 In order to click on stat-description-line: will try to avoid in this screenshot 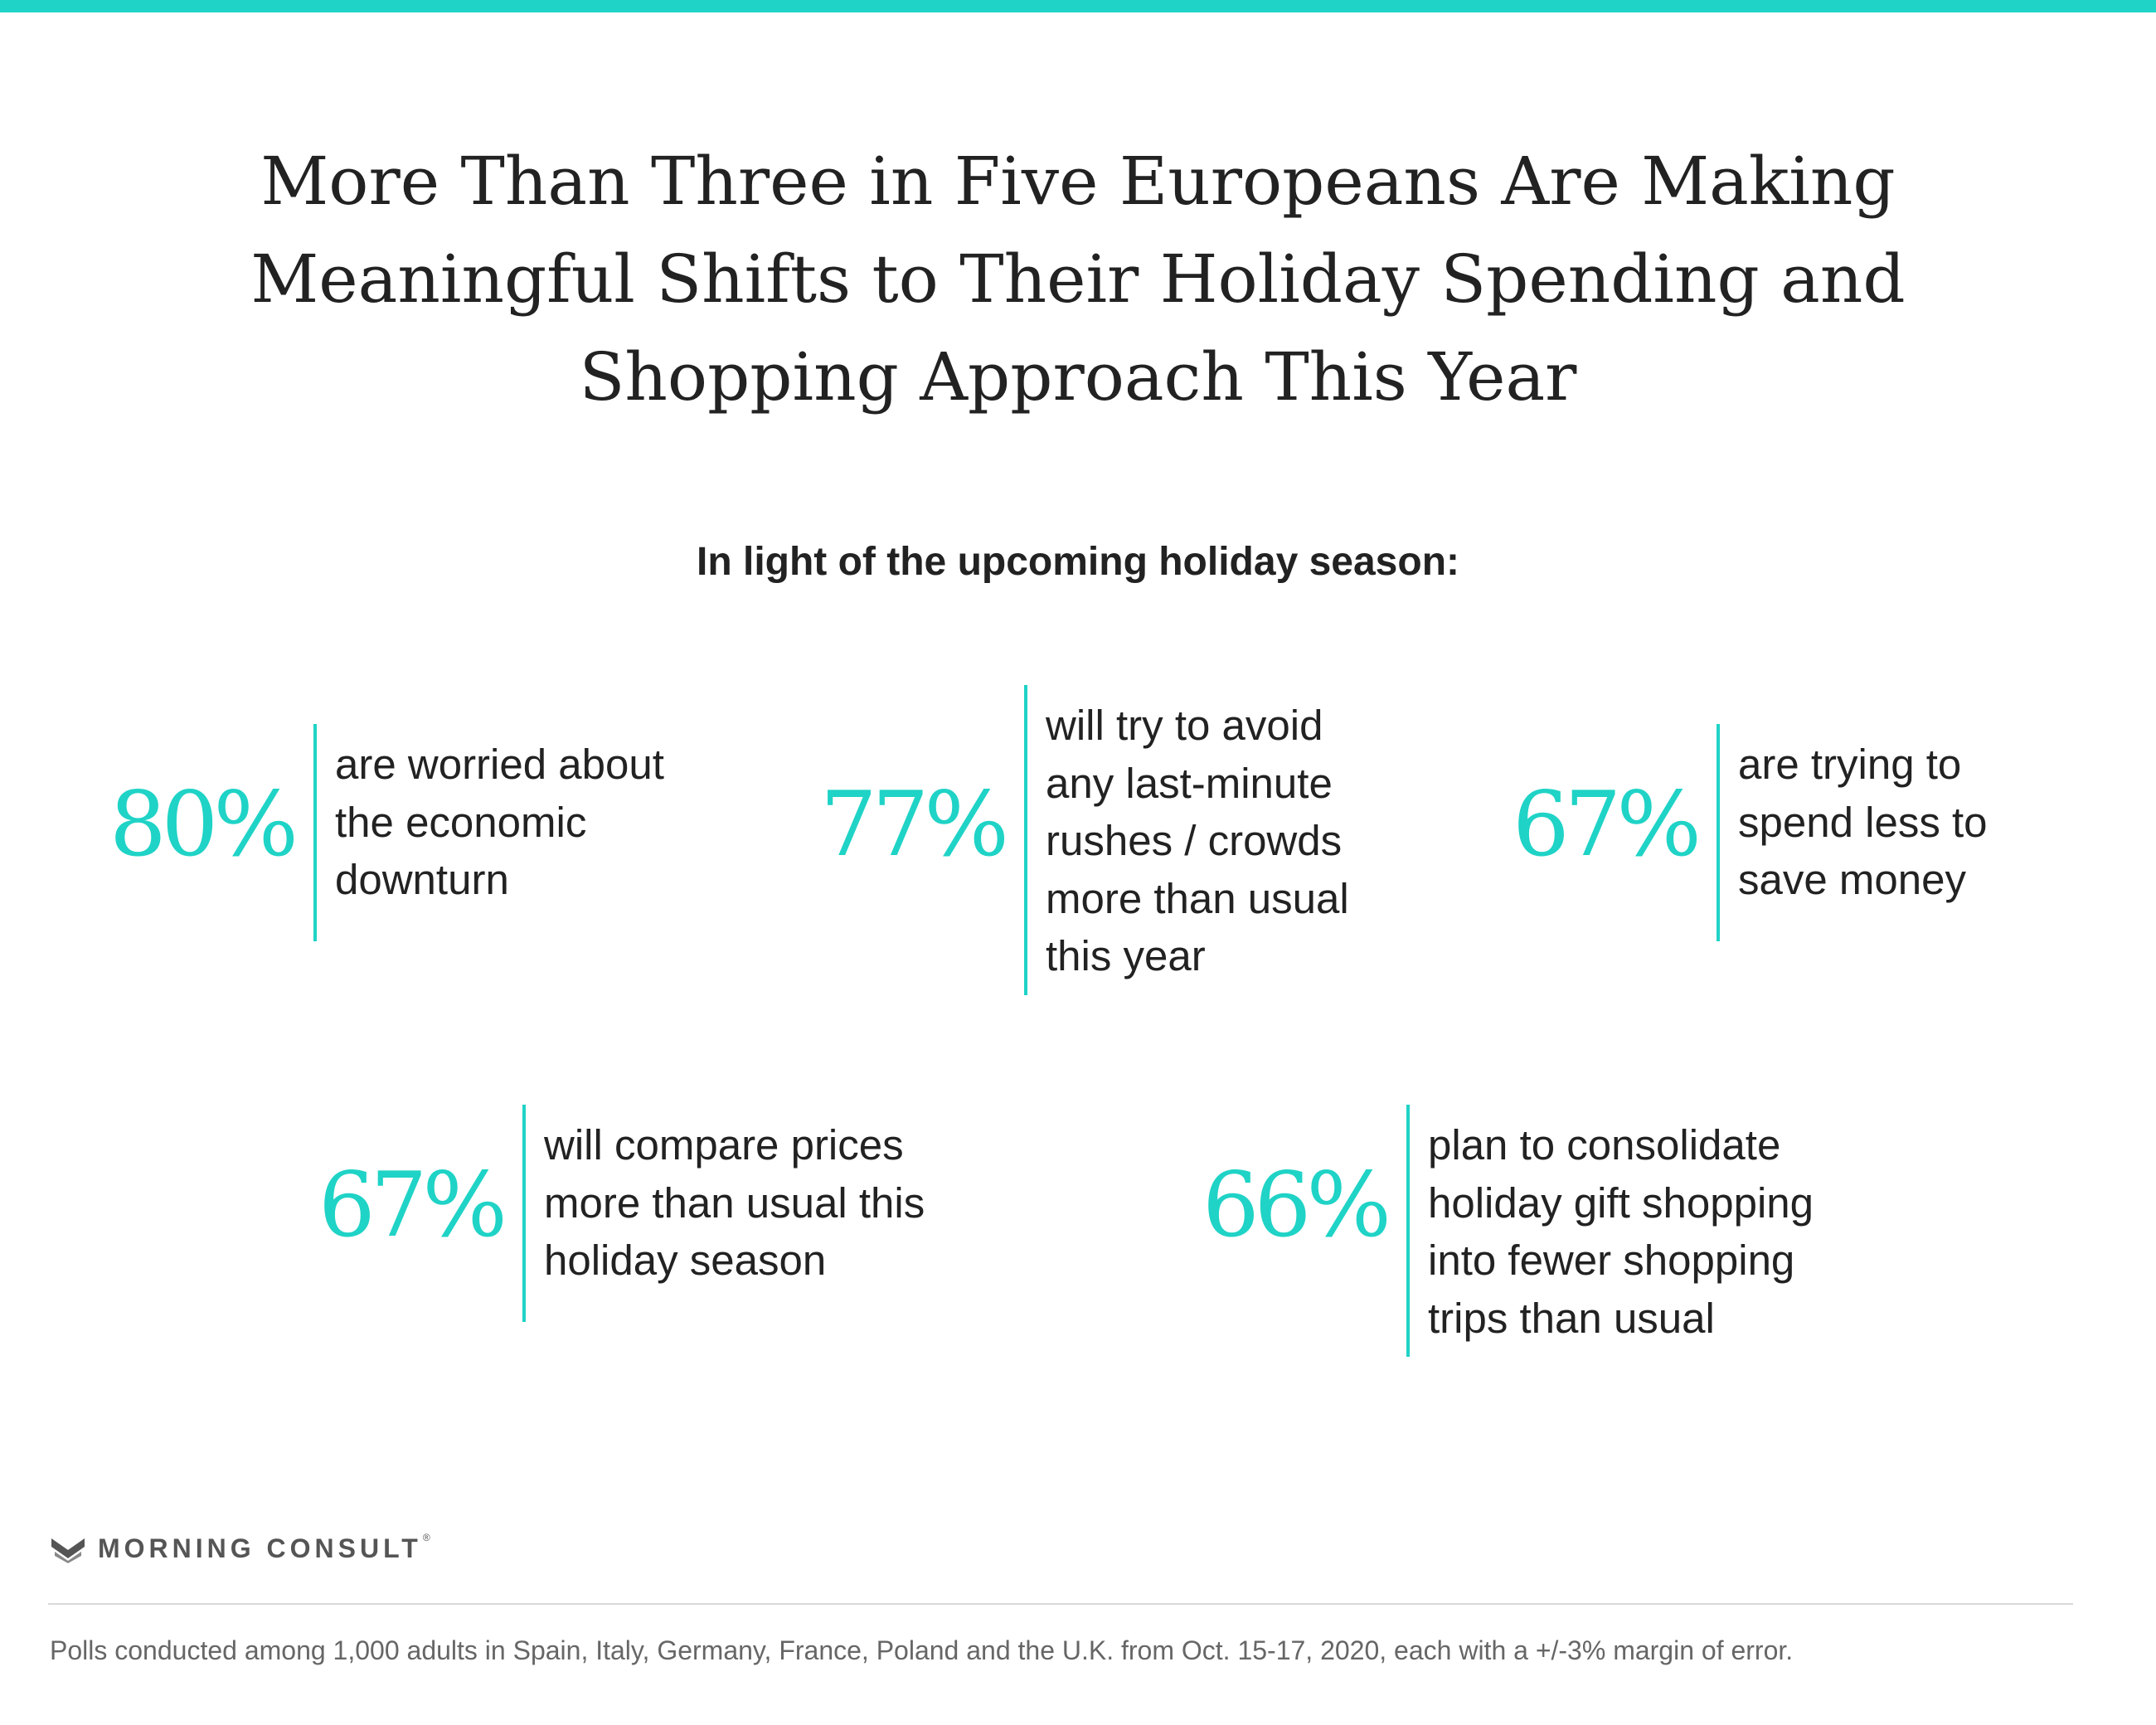, I will do `click(1184, 726)`.